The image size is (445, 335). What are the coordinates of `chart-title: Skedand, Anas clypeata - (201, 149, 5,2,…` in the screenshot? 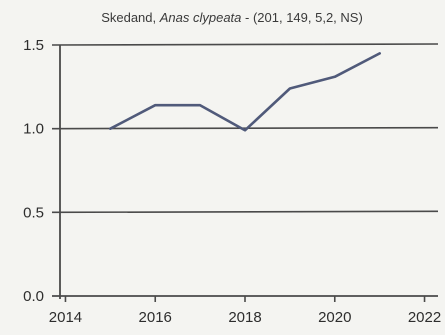 It's located at (232, 17).